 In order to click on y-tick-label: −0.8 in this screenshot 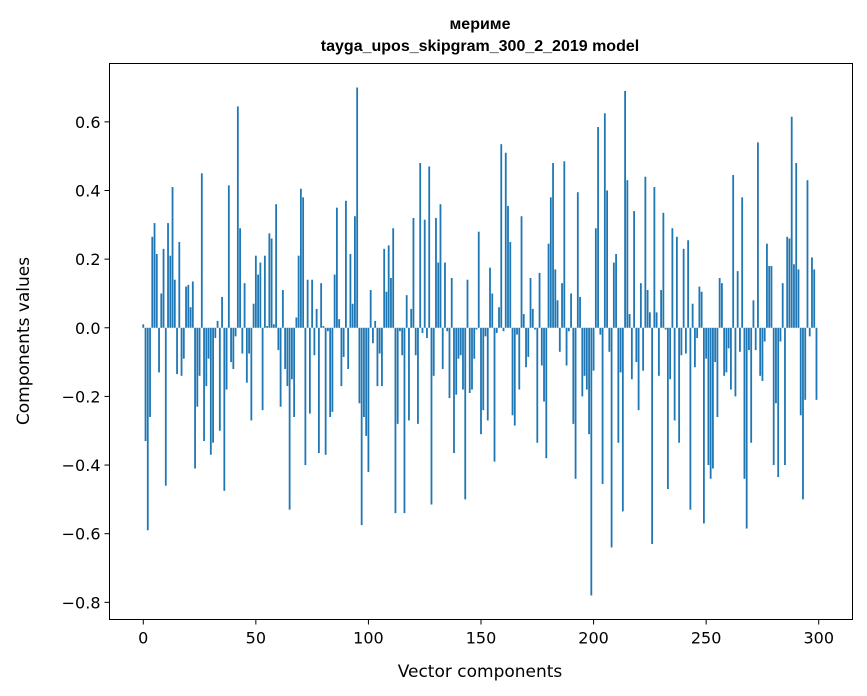, I will do `click(81, 602)`.